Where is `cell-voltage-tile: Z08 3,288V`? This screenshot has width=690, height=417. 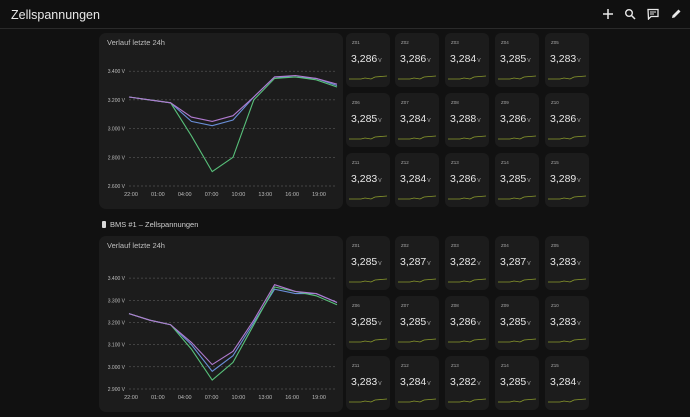
cell-voltage-tile: Z08 3,288V is located at coordinates (467, 120).